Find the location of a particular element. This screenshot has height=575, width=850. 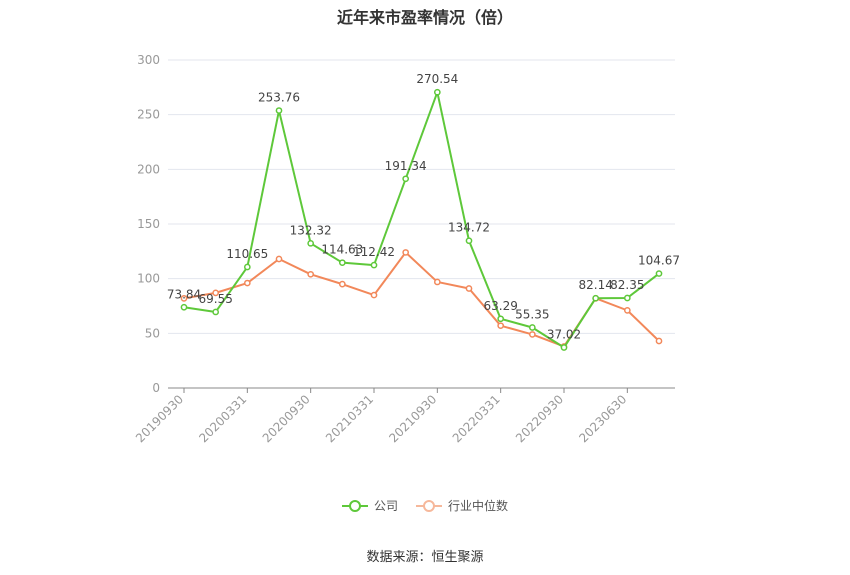

data-label: 69.55 is located at coordinates (215, 299).